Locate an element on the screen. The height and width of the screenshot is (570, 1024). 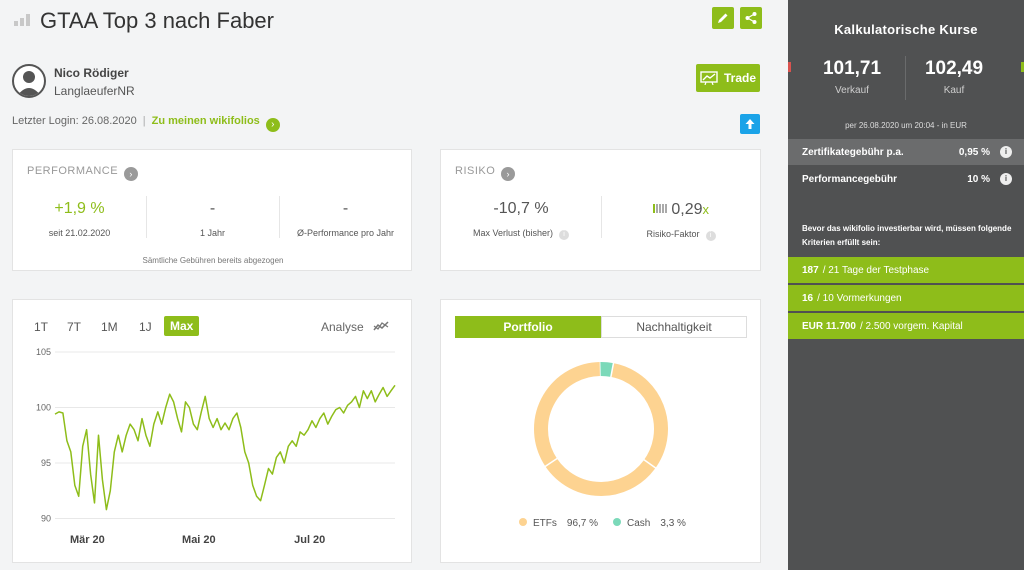
avatar is located at coordinates (29, 81).